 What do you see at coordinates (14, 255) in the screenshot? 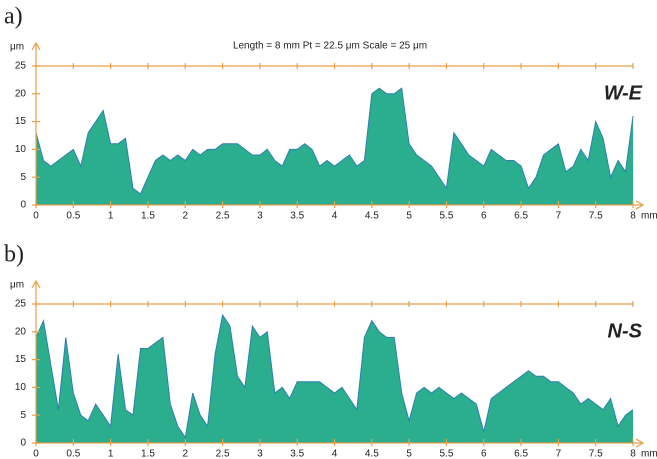
I see `panel-label: b)` at bounding box center [14, 255].